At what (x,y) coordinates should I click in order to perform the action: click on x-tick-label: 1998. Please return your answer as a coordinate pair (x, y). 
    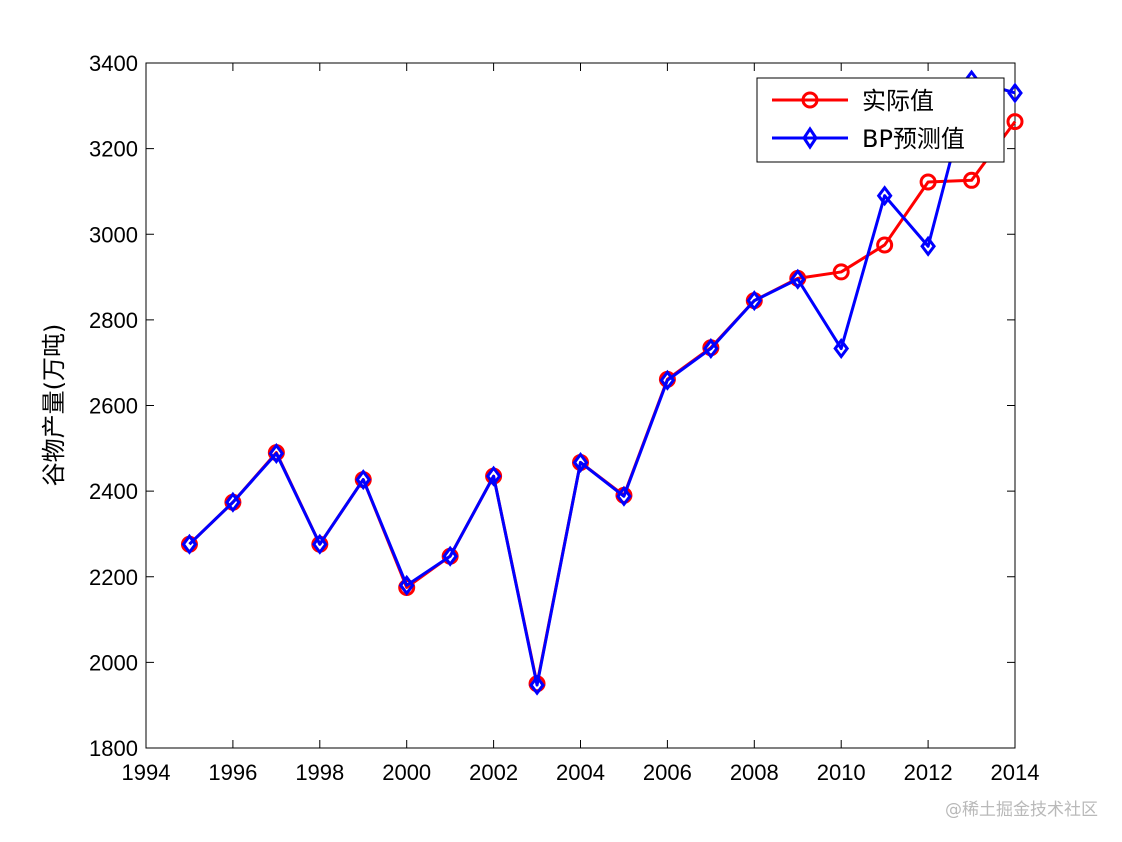
    Looking at the image, I should click on (319, 772).